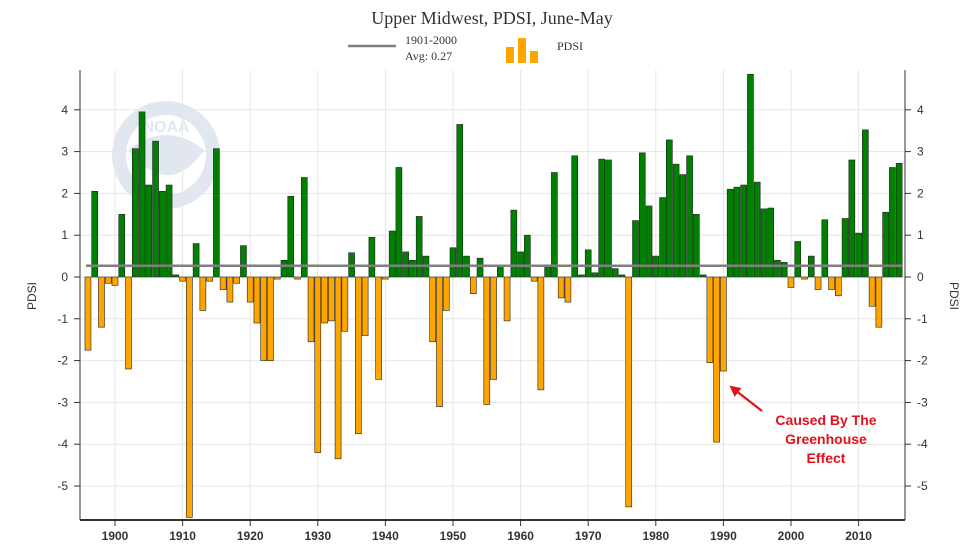 This screenshot has width=975, height=553. Describe the element at coordinates (831, 283) in the screenshot. I see `bar-2006` at that location.